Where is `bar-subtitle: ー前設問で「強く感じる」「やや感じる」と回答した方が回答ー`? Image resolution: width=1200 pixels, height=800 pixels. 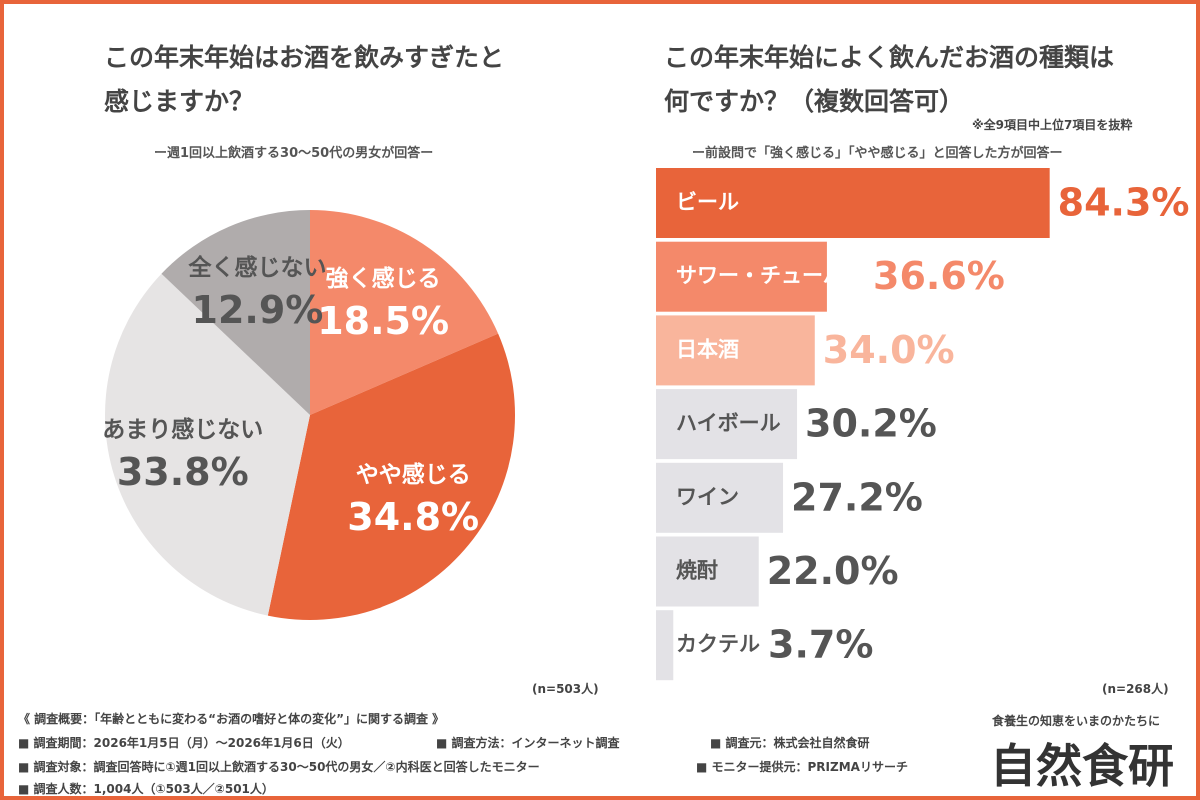
bar-subtitle: ー前設問で「強く感じる」「やや感じる」と回答した方が回答ー is located at coordinates (877, 153).